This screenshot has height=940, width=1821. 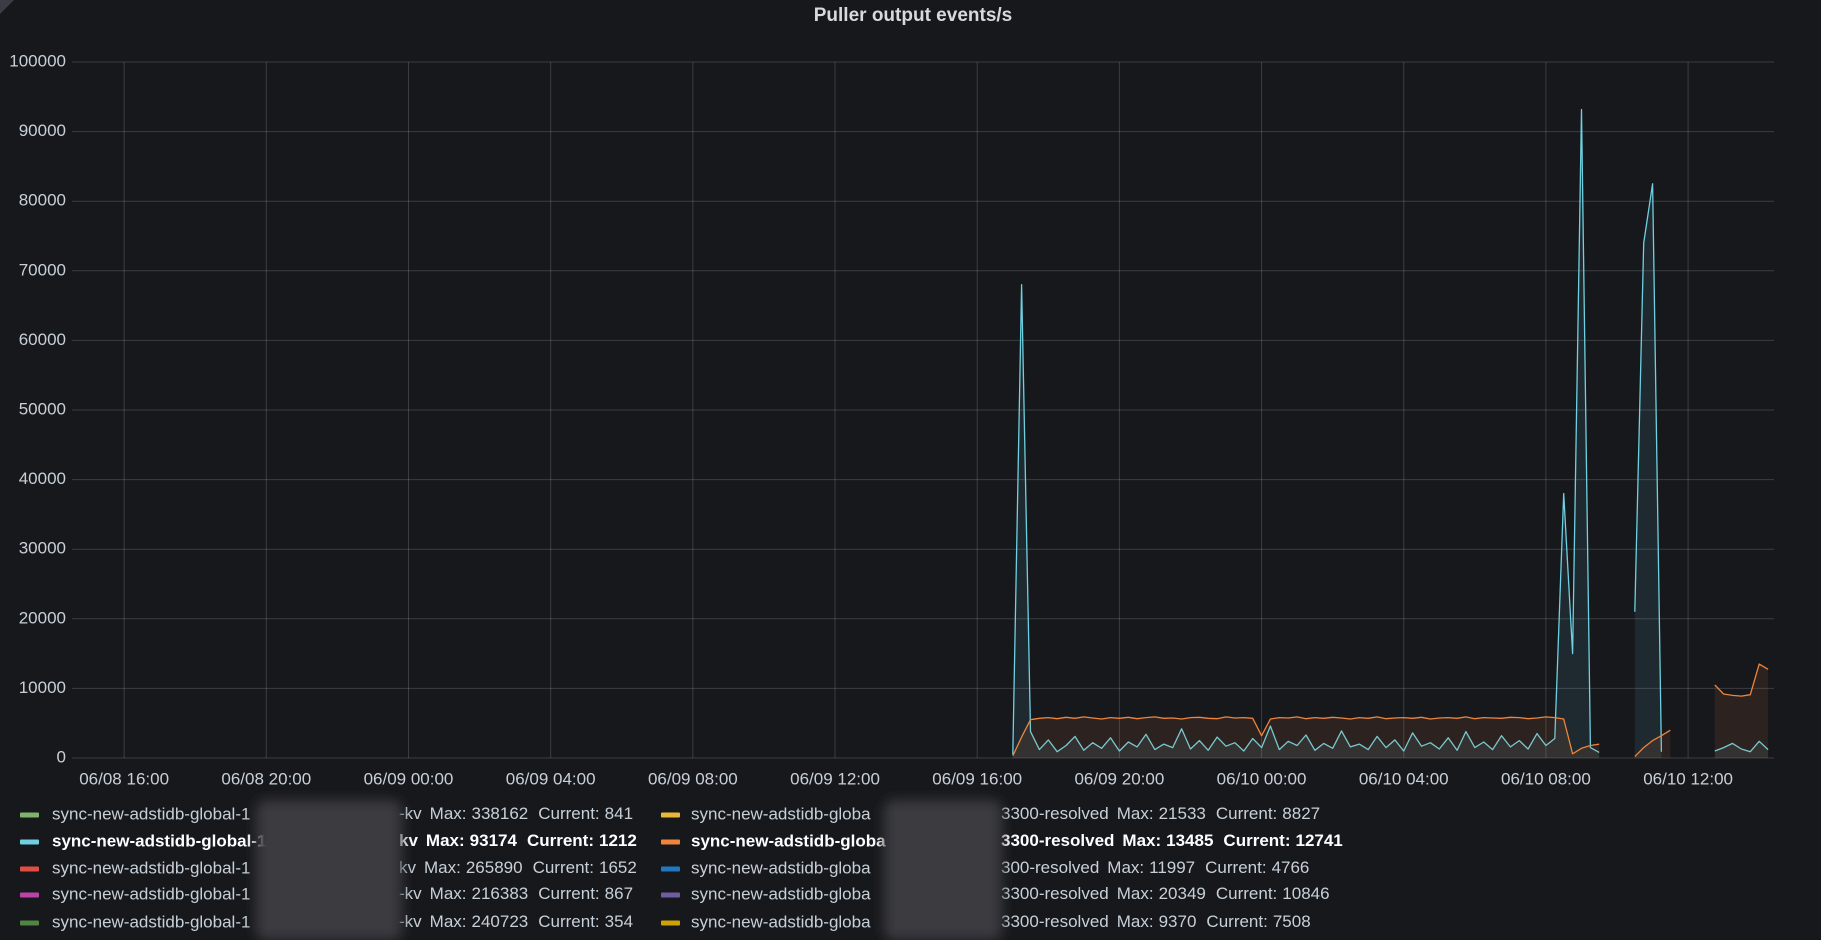 What do you see at coordinates (1291, 867) in the screenshot?
I see `legend-current: 4766` at bounding box center [1291, 867].